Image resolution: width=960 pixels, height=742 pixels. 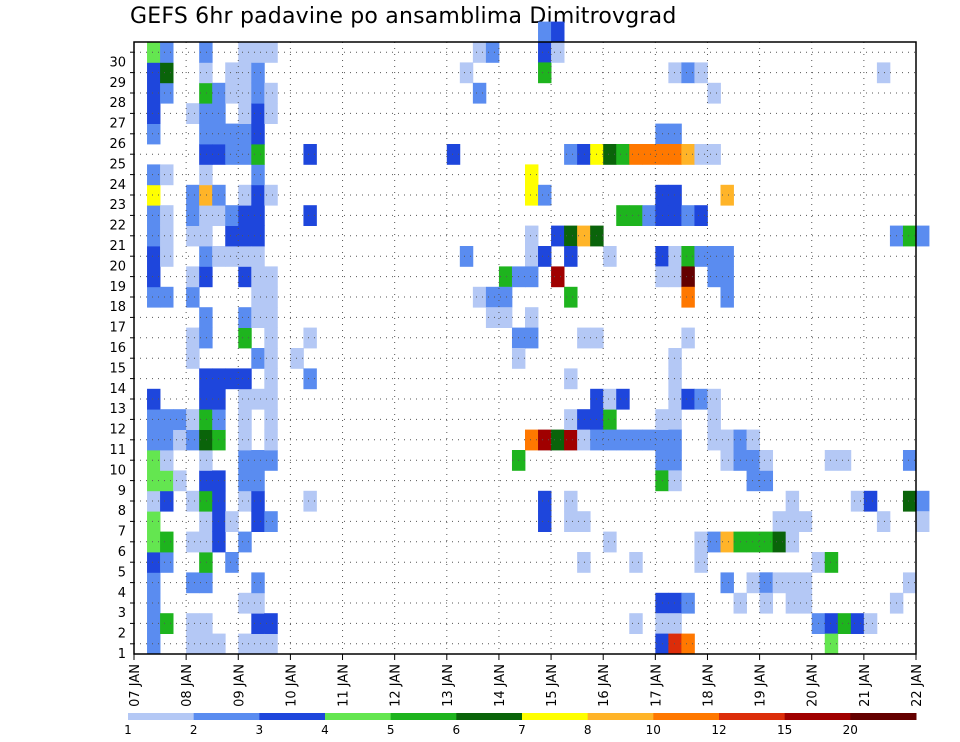 What do you see at coordinates (117, 62) in the screenshot?
I see `y-tick-label: 30` at bounding box center [117, 62].